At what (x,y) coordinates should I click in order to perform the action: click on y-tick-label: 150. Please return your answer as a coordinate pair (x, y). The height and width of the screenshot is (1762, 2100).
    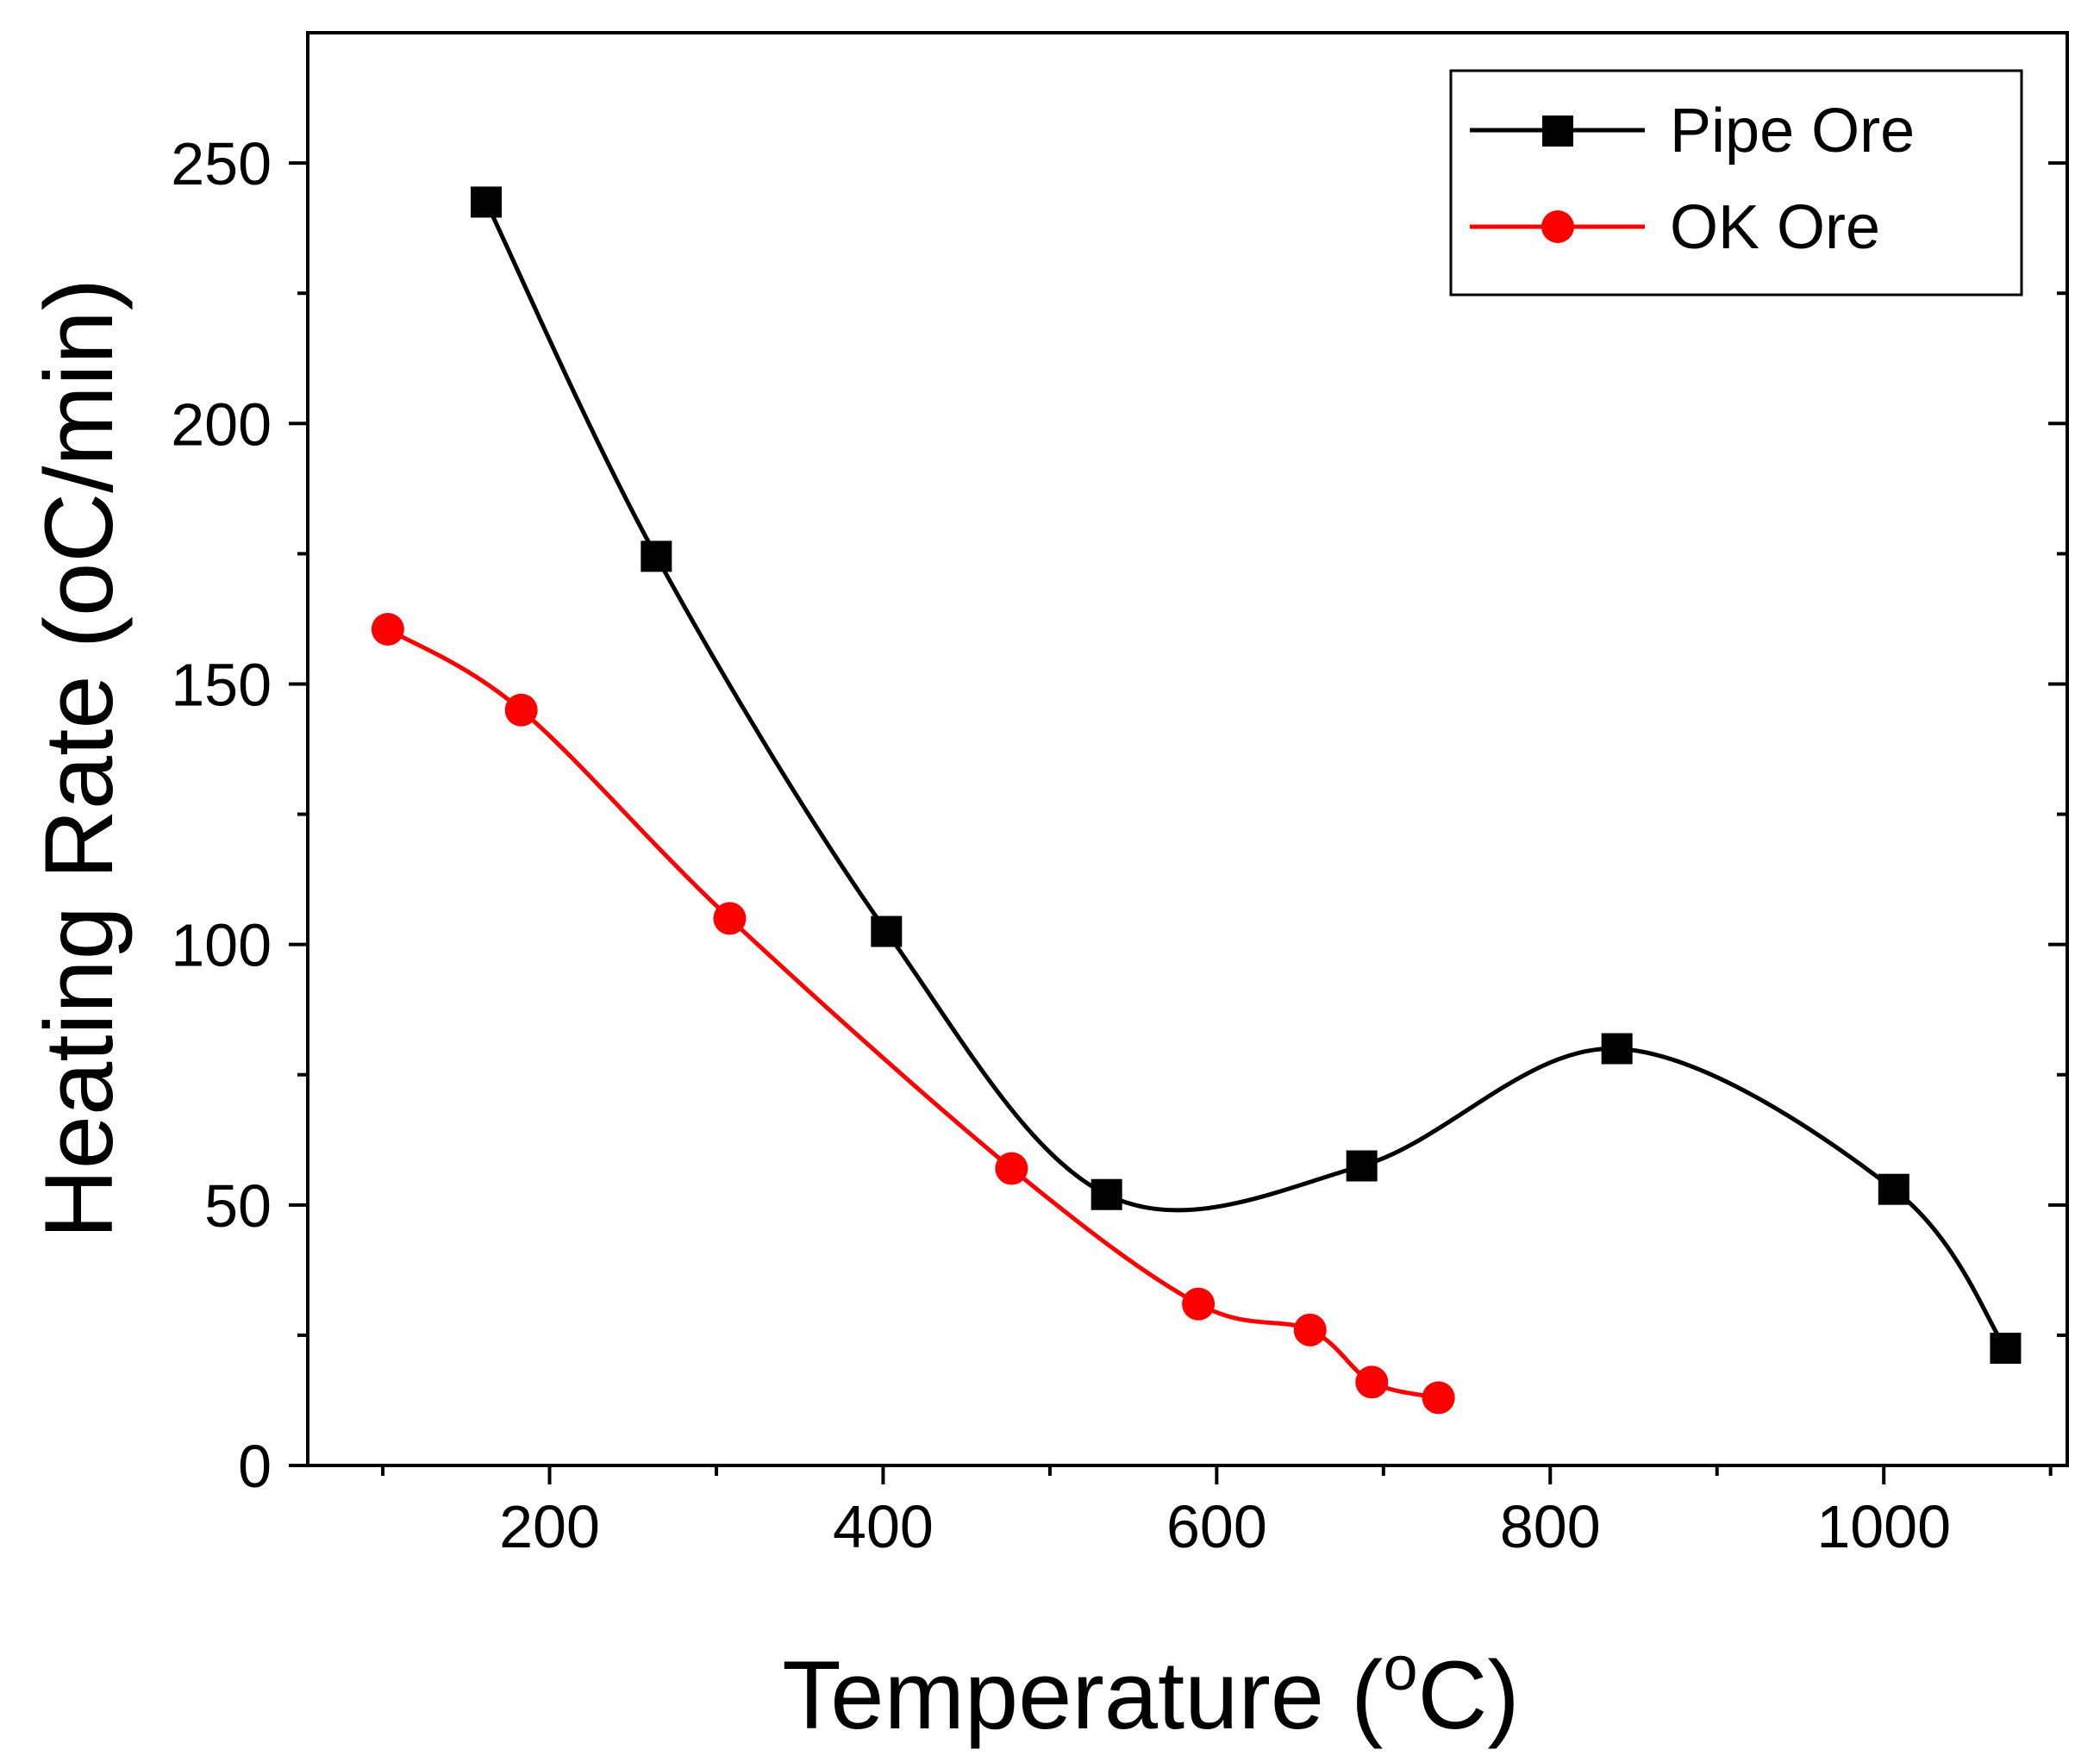
    Looking at the image, I should click on (221, 684).